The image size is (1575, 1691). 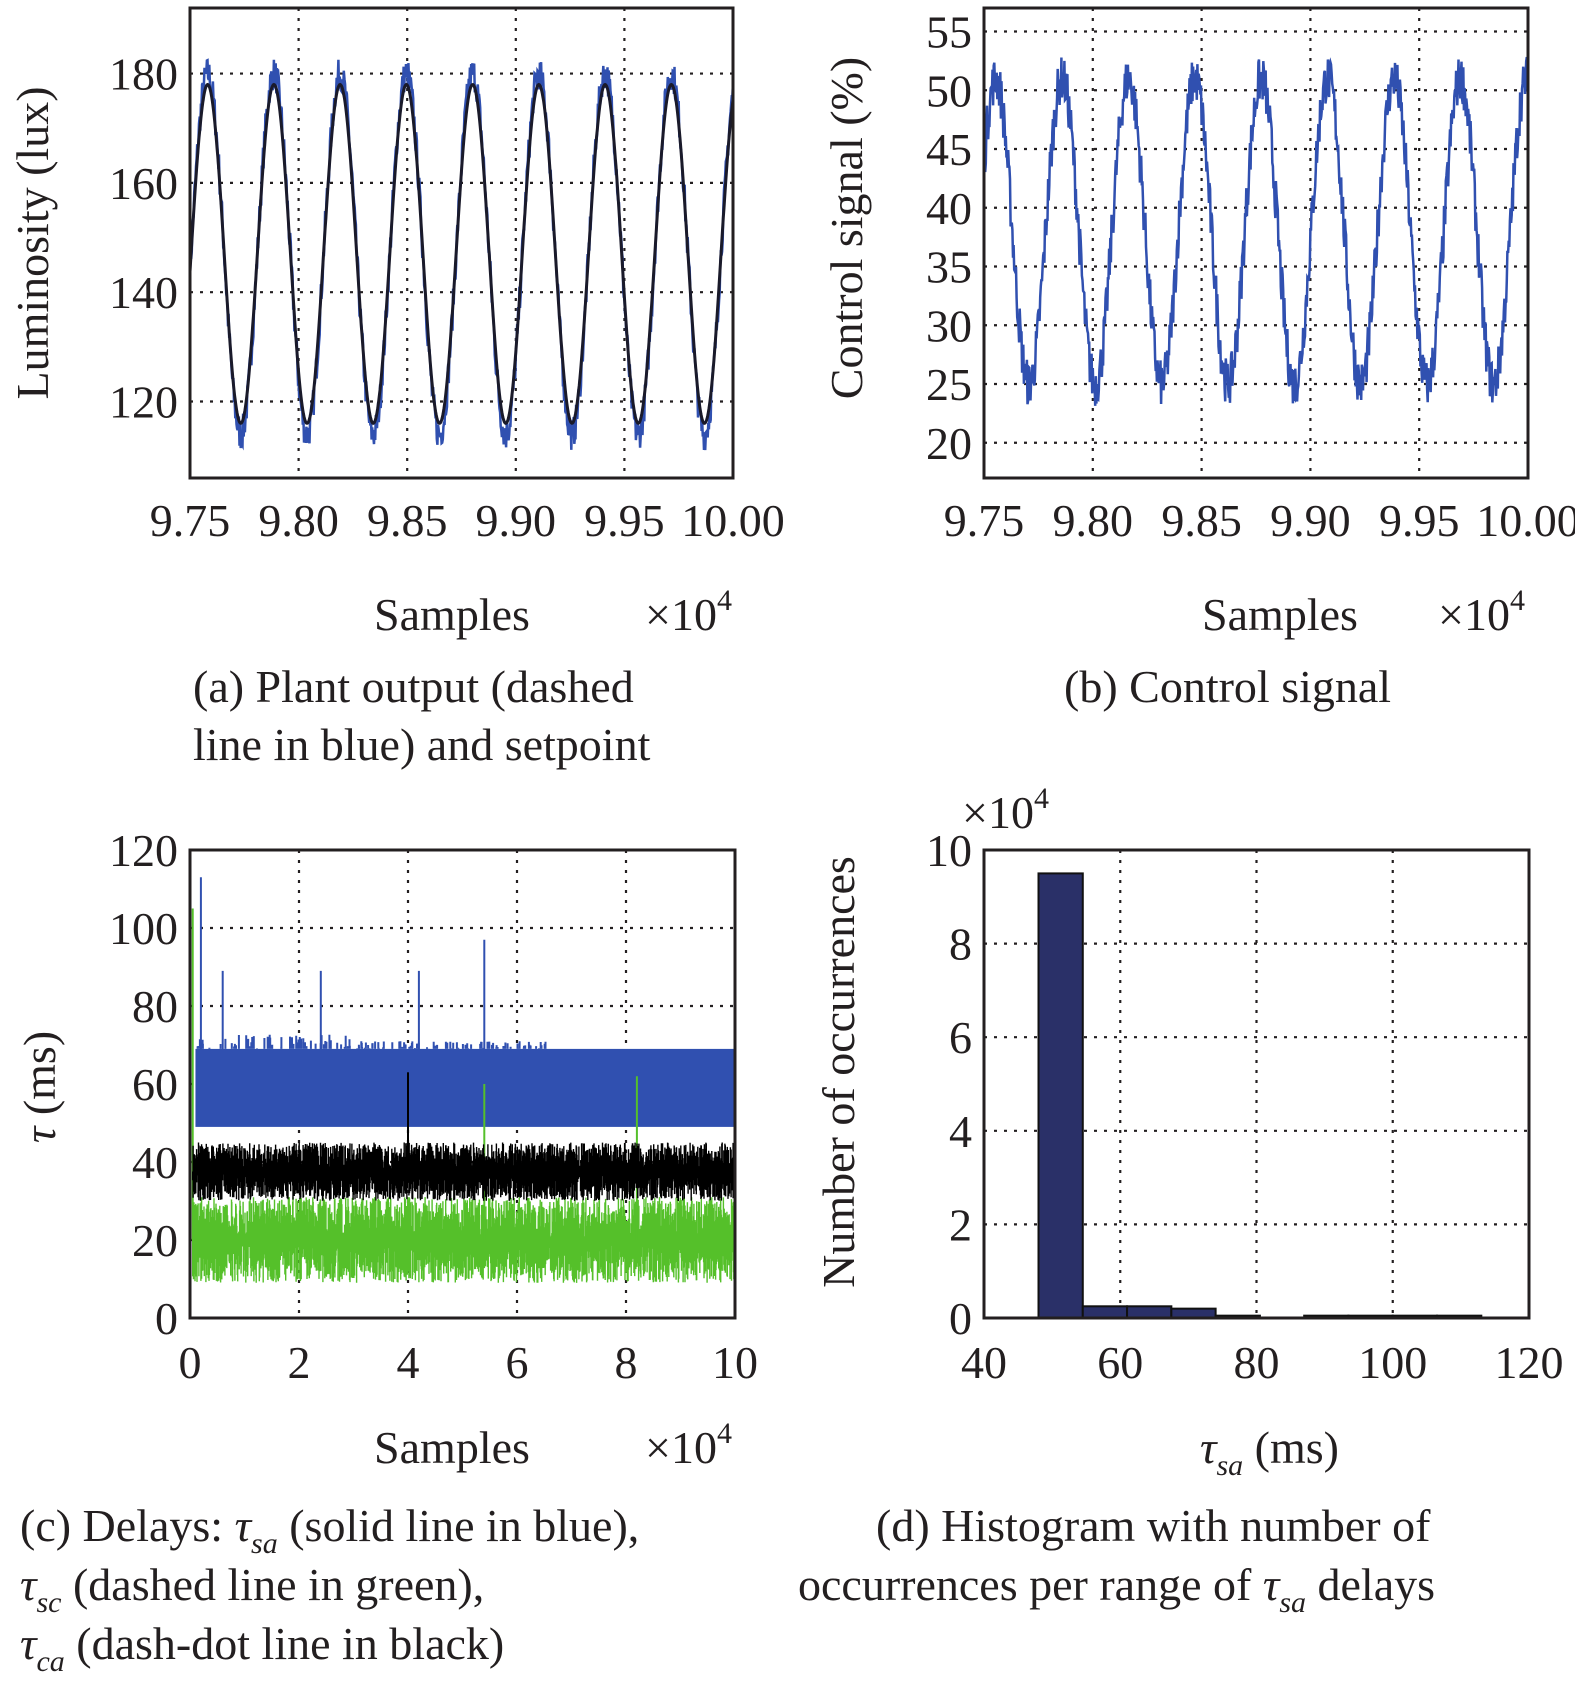 I want to click on panel-b-series, so click(x=1256, y=231).